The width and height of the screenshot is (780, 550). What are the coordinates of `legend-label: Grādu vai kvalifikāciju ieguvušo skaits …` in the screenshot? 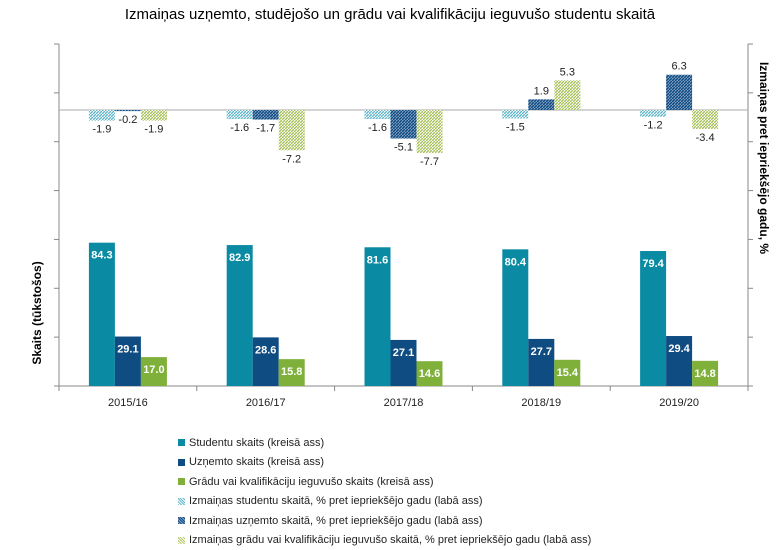 It's located at (311, 482).